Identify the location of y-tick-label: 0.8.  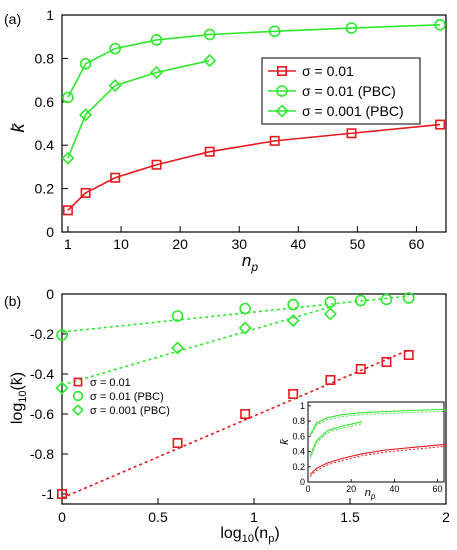
(45, 58).